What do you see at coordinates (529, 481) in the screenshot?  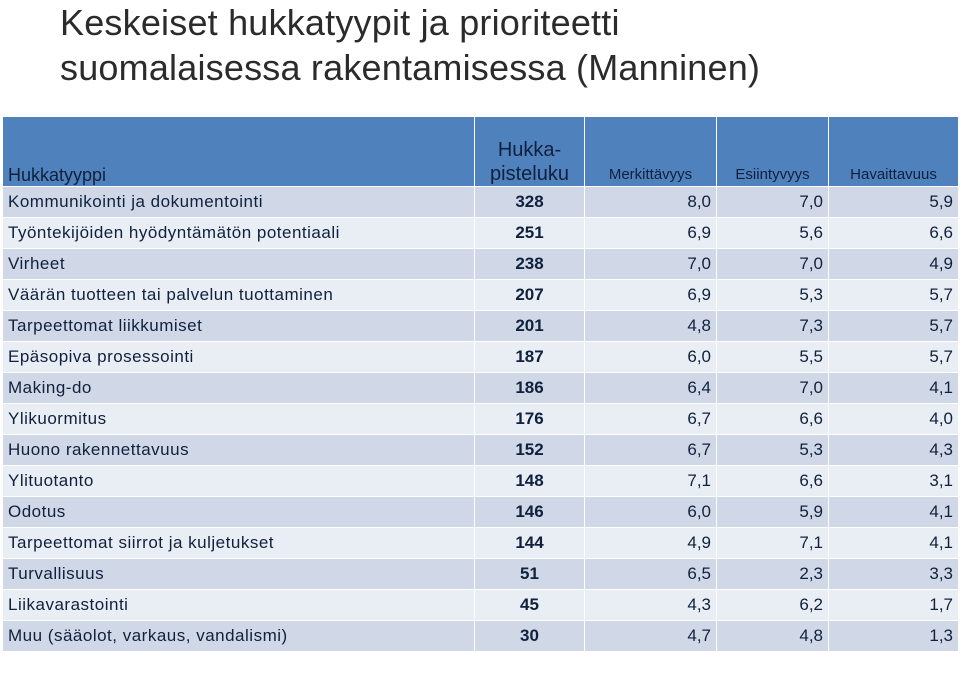 I see `waste-points-cell: 148` at bounding box center [529, 481].